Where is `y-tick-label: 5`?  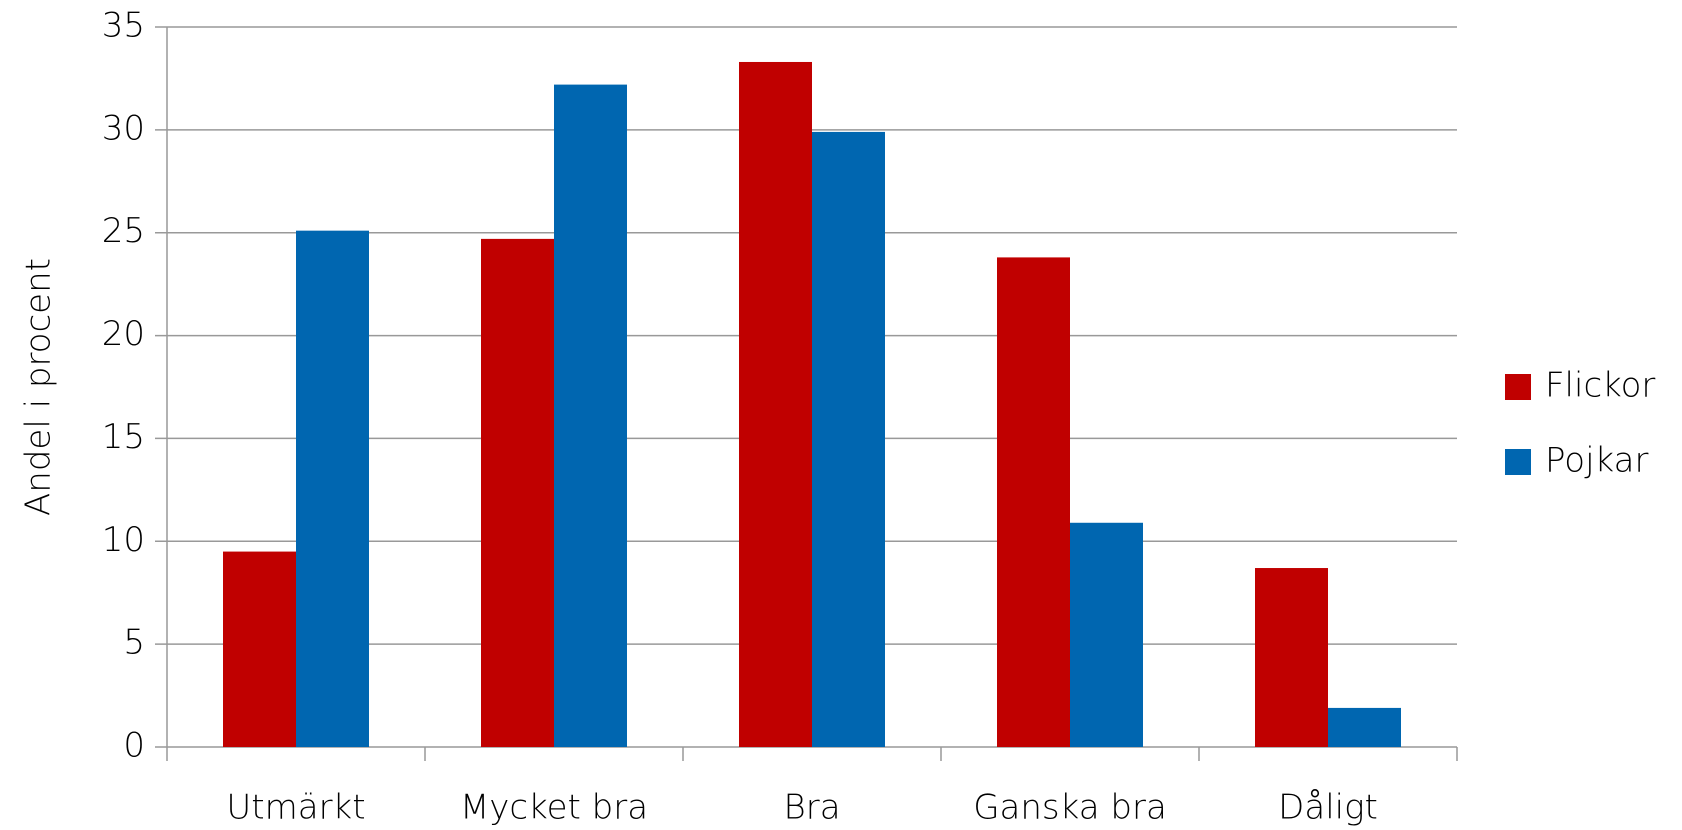
y-tick-label: 5 is located at coordinates (134, 643).